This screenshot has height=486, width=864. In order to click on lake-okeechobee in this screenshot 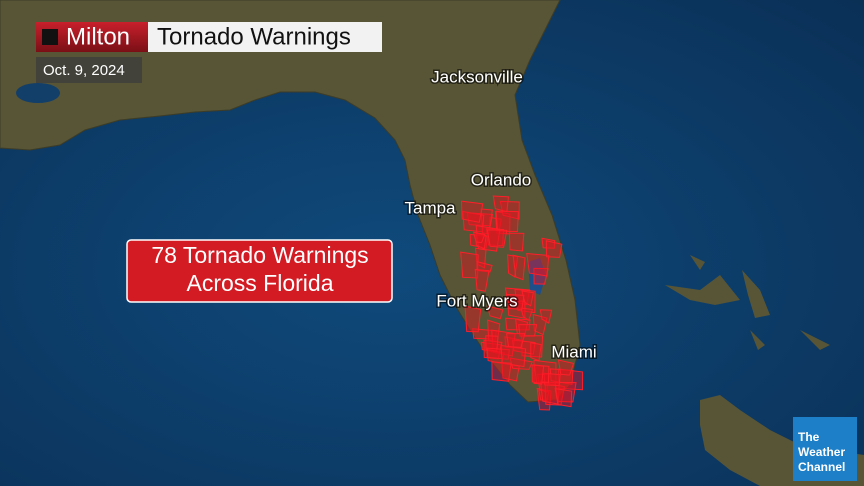, I will do `click(537, 276)`.